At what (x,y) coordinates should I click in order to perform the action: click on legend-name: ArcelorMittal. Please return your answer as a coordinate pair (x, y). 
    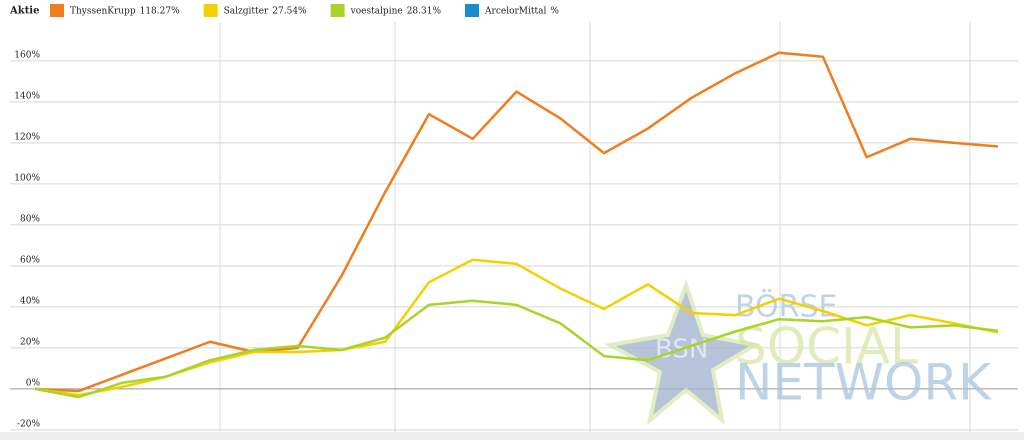
    Looking at the image, I should click on (515, 12).